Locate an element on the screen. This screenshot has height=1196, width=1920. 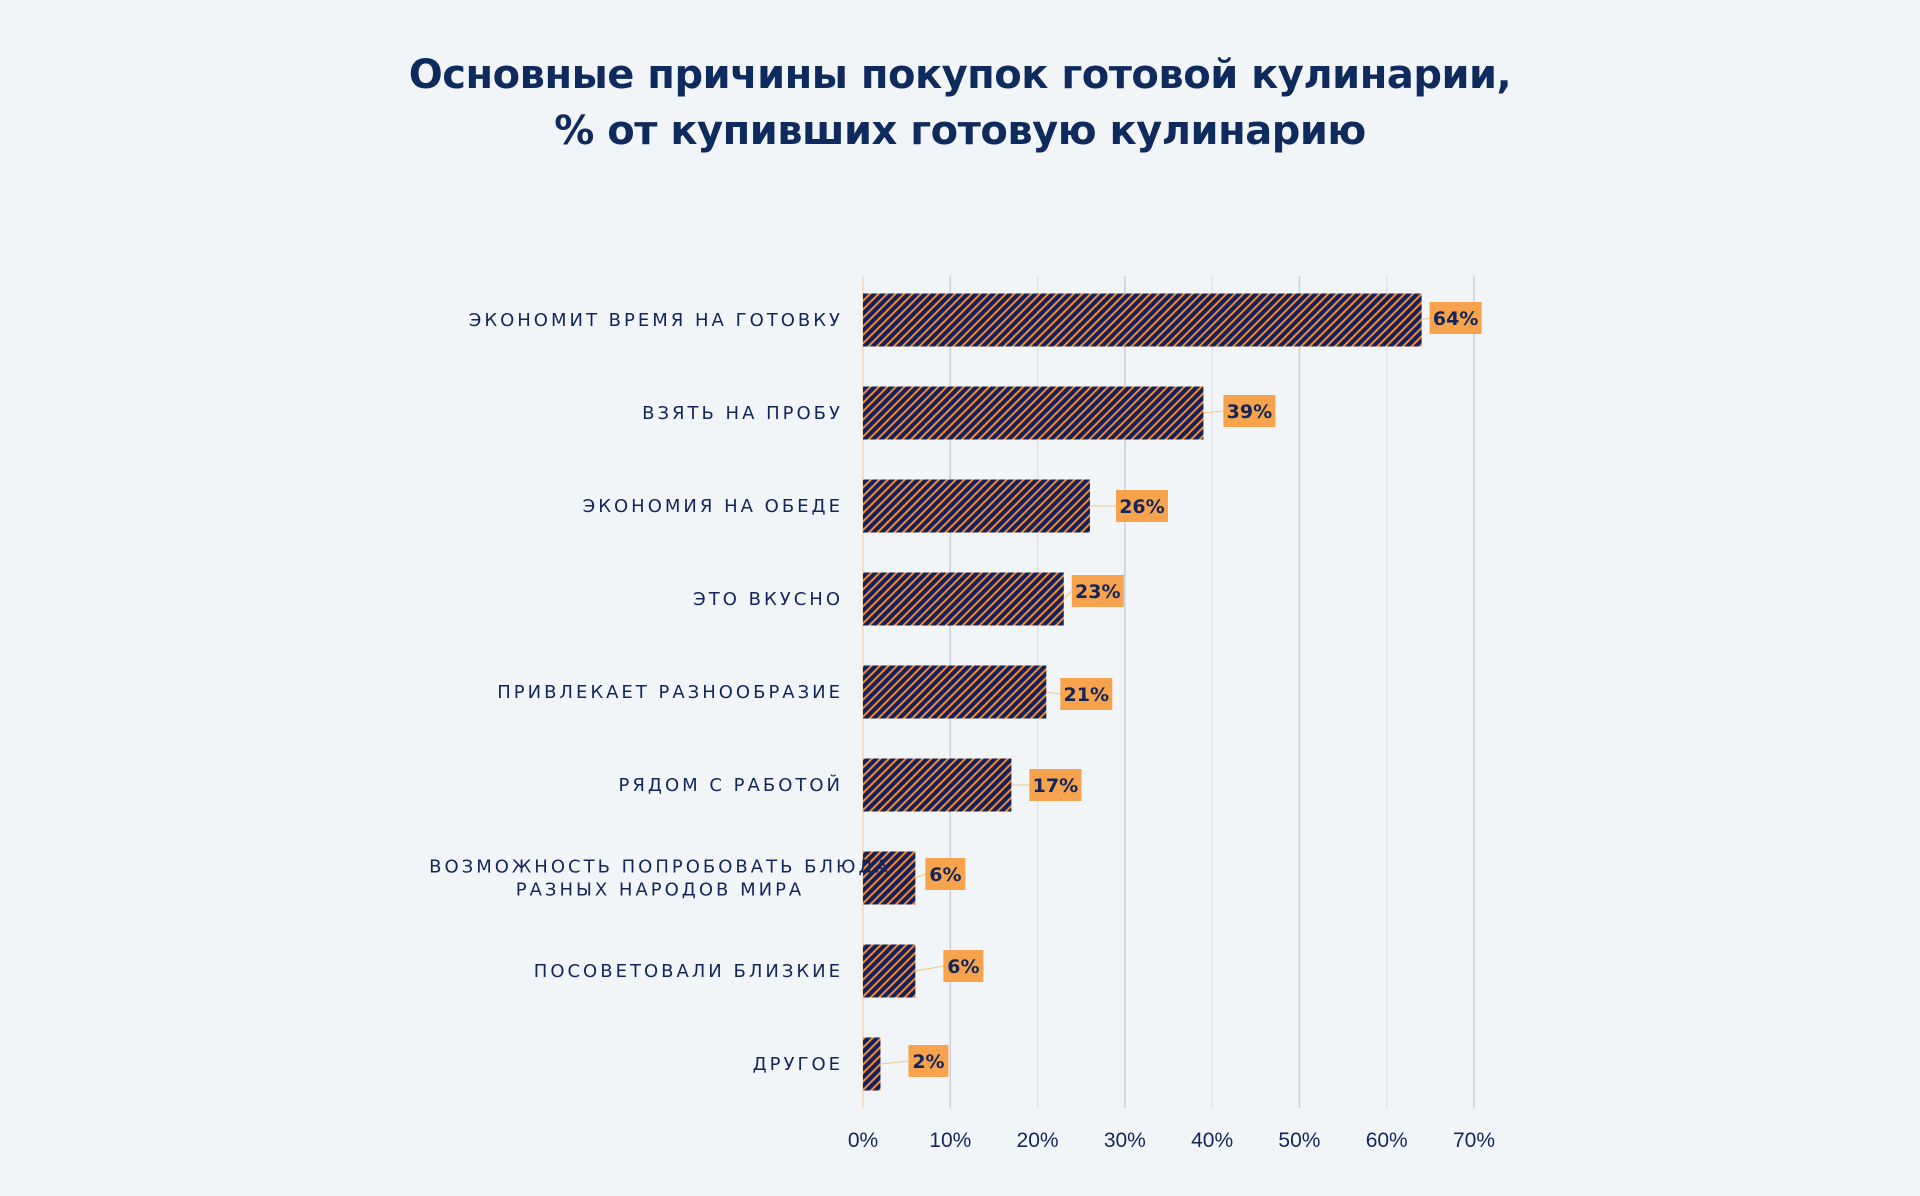
value-label: 2% is located at coordinates (928, 1062).